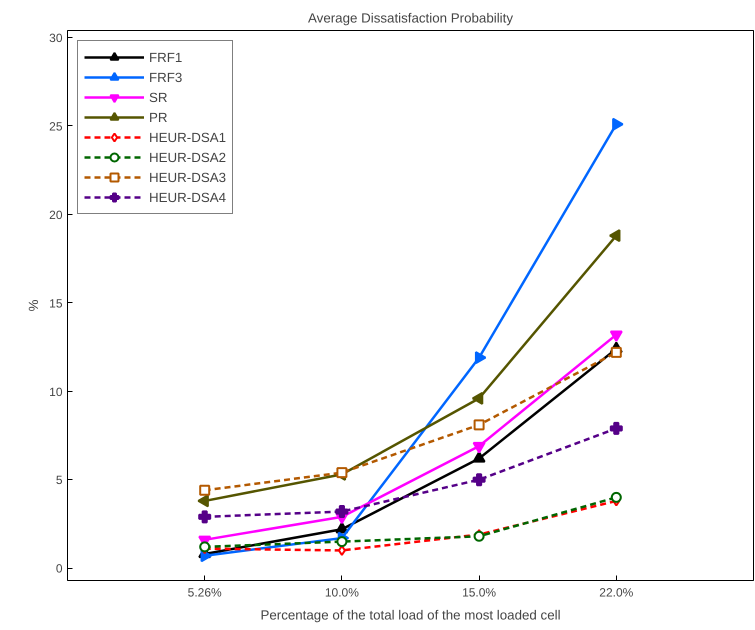 This screenshot has height=630, width=755. I want to click on y-tick-label: 20, so click(56, 215).